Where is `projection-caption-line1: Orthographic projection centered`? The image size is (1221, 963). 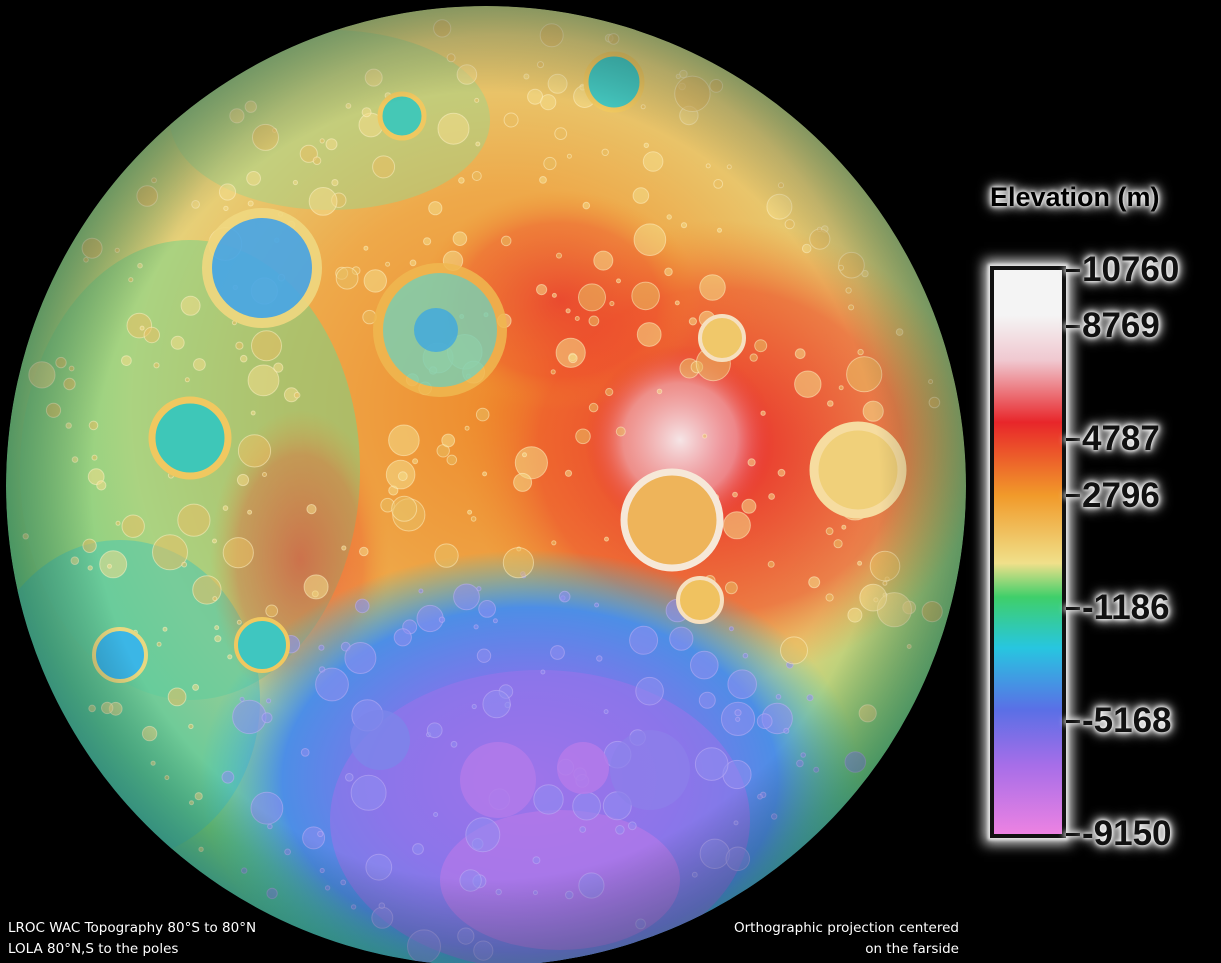 projection-caption-line1: Orthographic projection centered is located at coordinates (846, 928).